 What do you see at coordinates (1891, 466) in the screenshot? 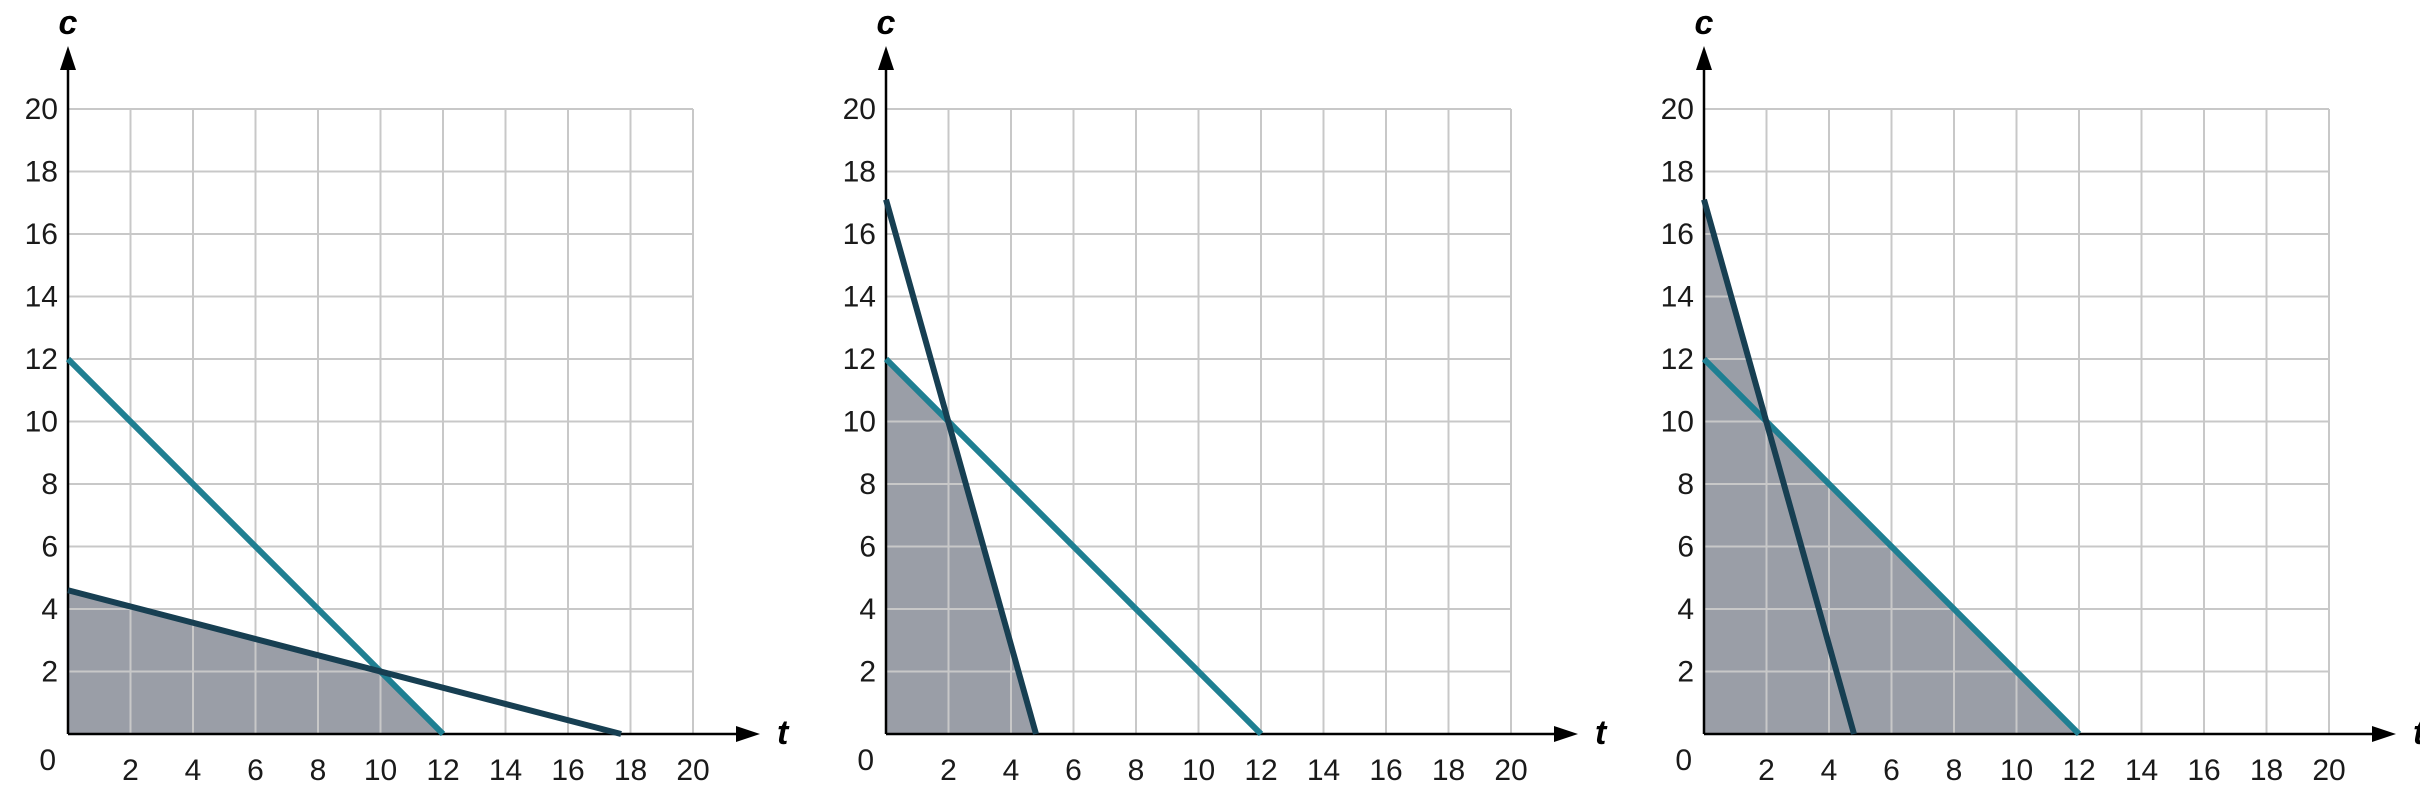
I see `shaded-region` at bounding box center [1891, 466].